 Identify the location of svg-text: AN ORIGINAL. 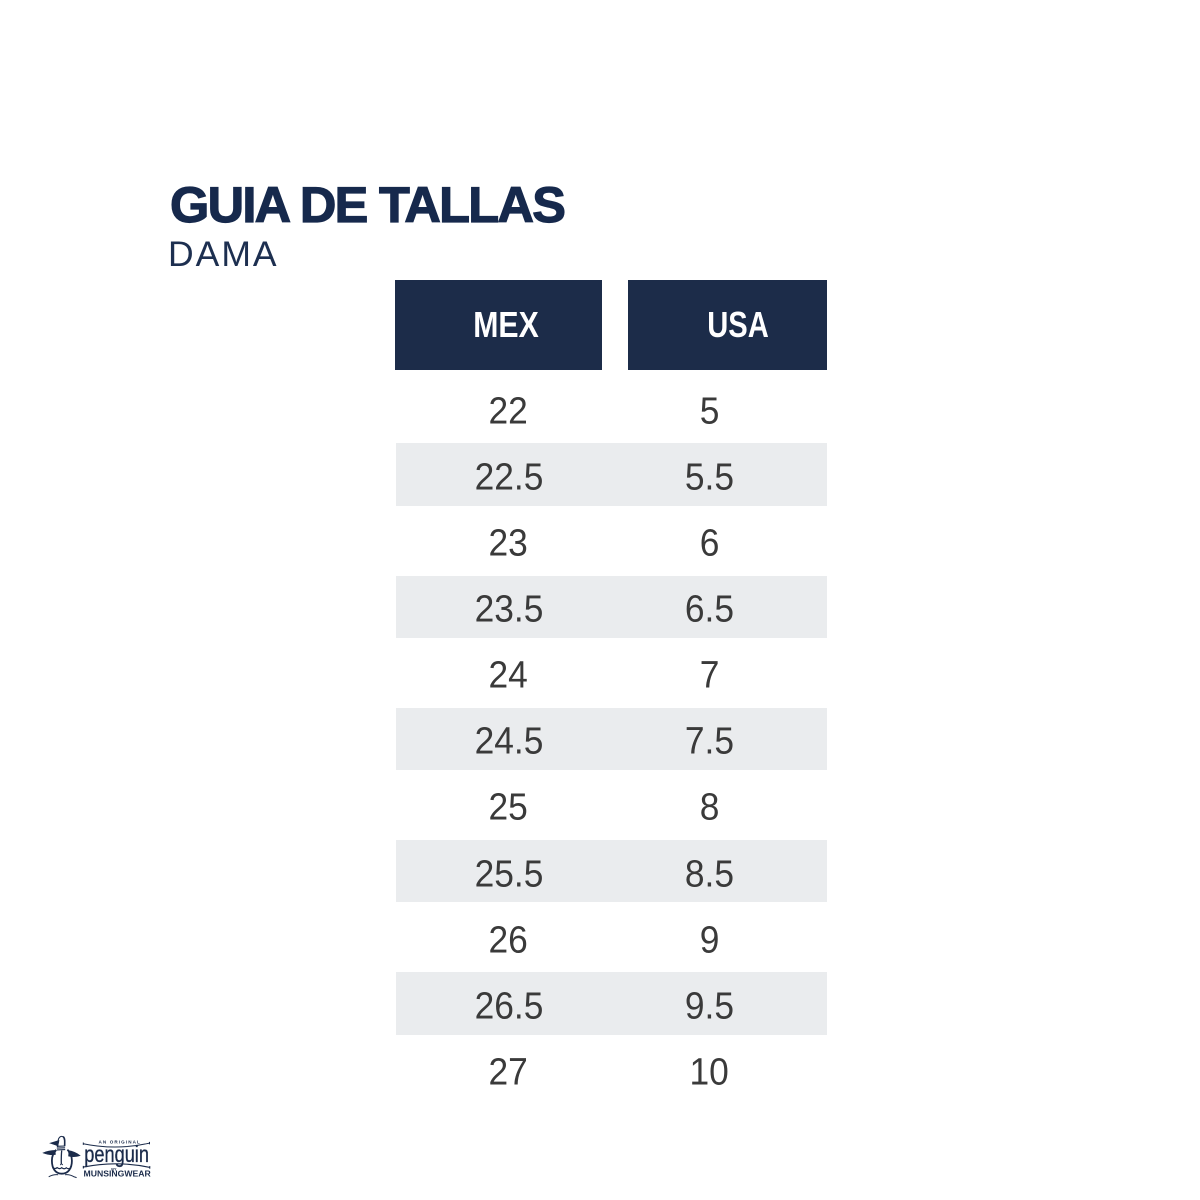
(120, 1141).